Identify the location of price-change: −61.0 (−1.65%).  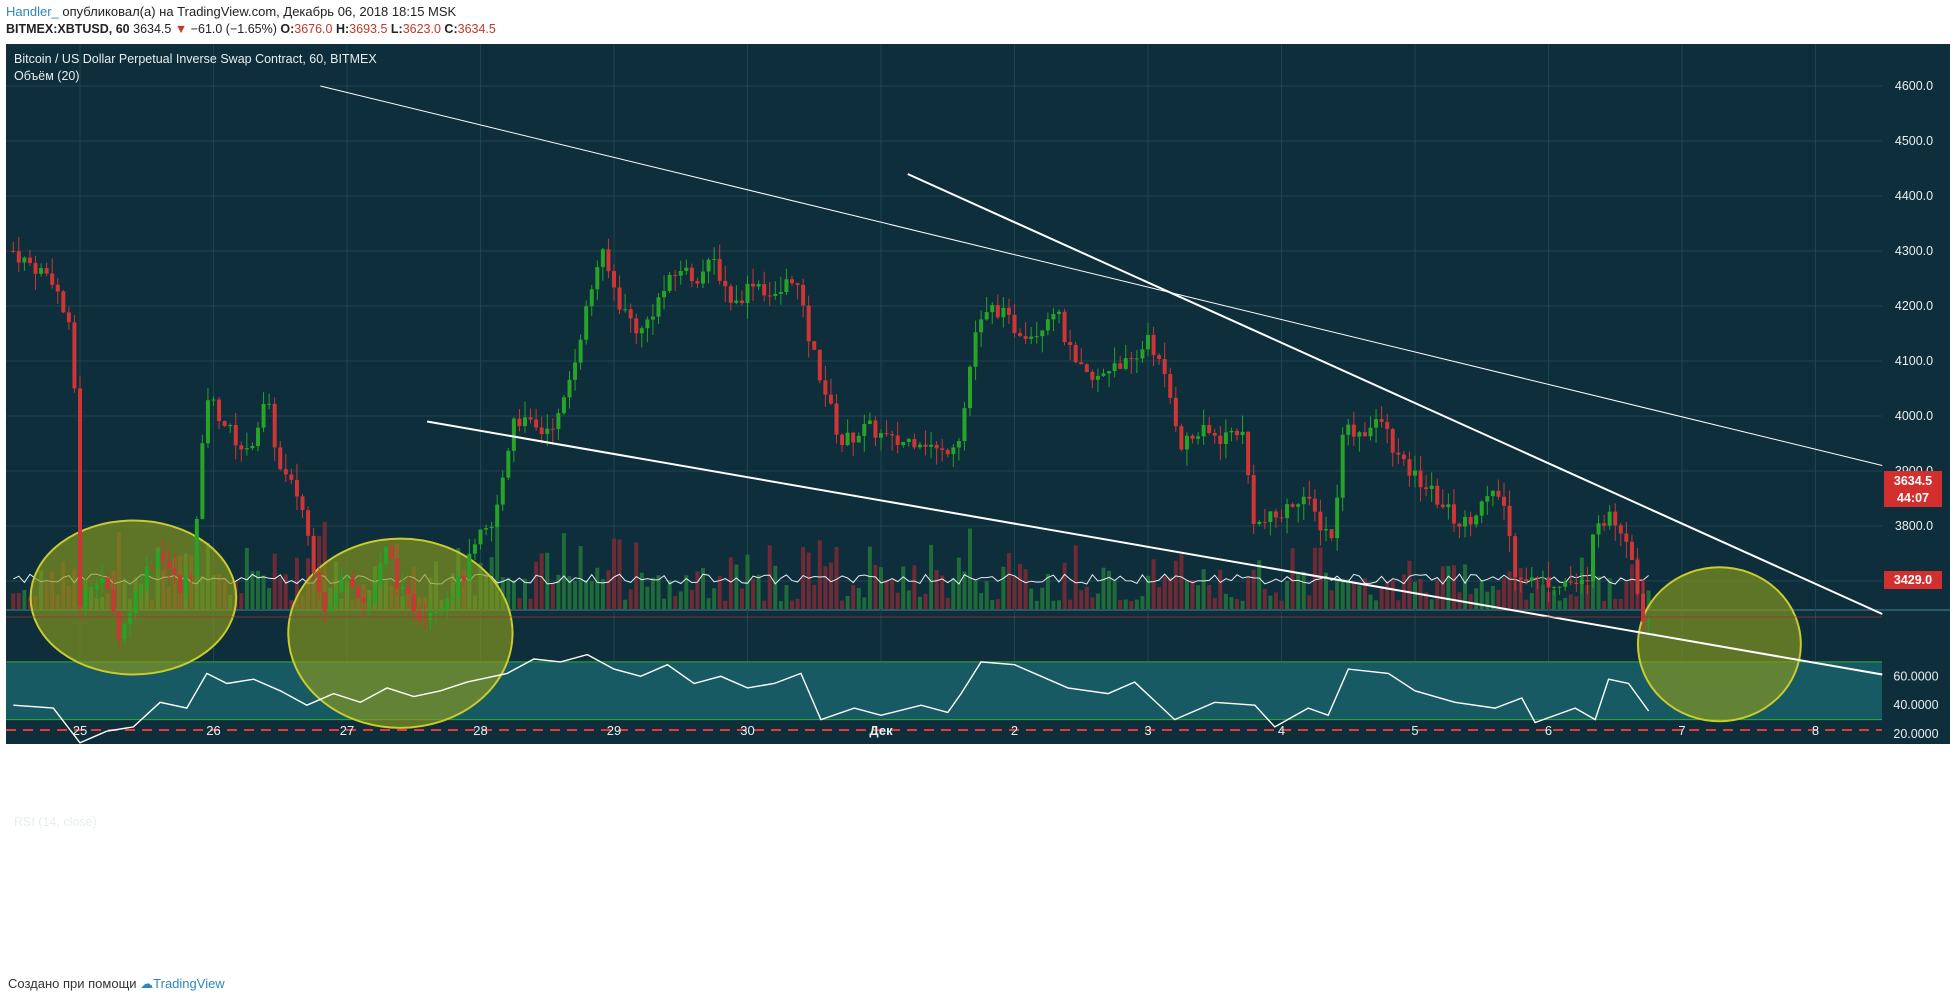
(233, 29).